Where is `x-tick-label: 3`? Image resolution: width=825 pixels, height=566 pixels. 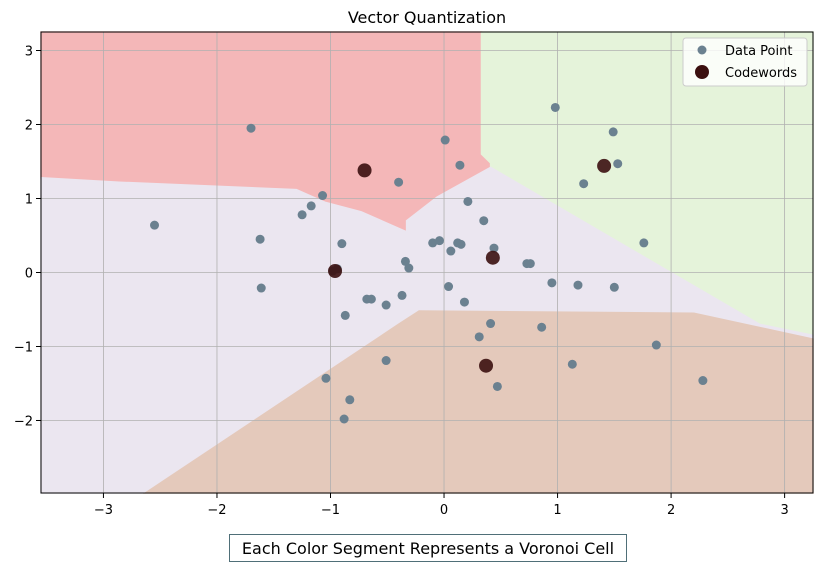 x-tick-label: 3 is located at coordinates (784, 510).